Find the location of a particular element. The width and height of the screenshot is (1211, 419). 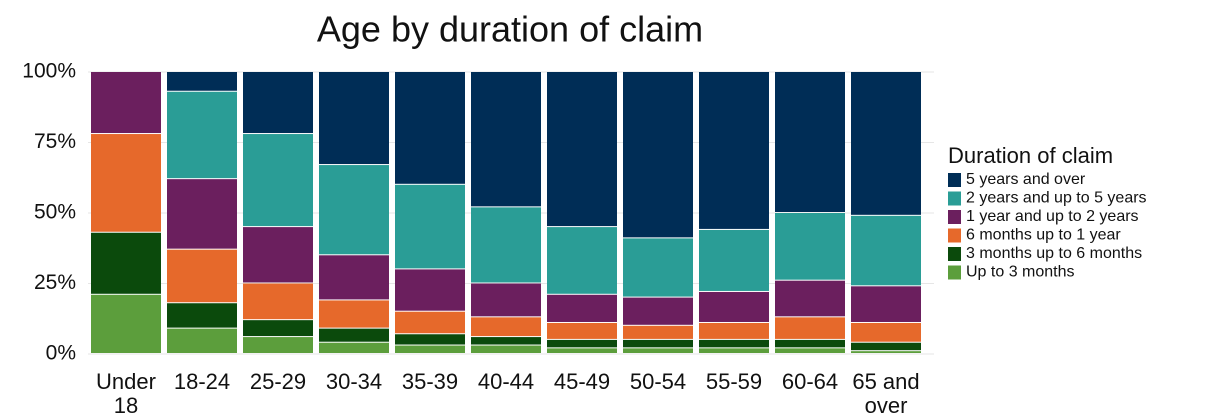

x-tick-label: 45-49 is located at coordinates (582, 381).